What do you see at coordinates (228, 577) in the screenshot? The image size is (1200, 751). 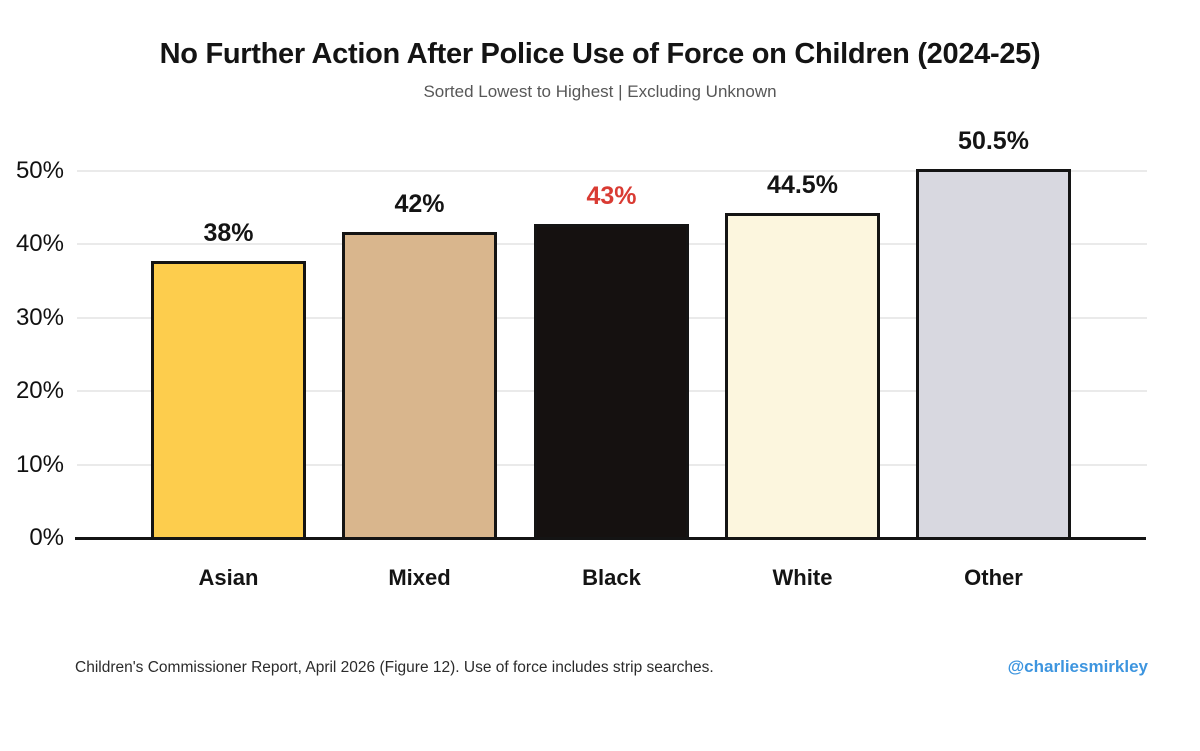 I see `x-axis-label-asian: Asian` at bounding box center [228, 577].